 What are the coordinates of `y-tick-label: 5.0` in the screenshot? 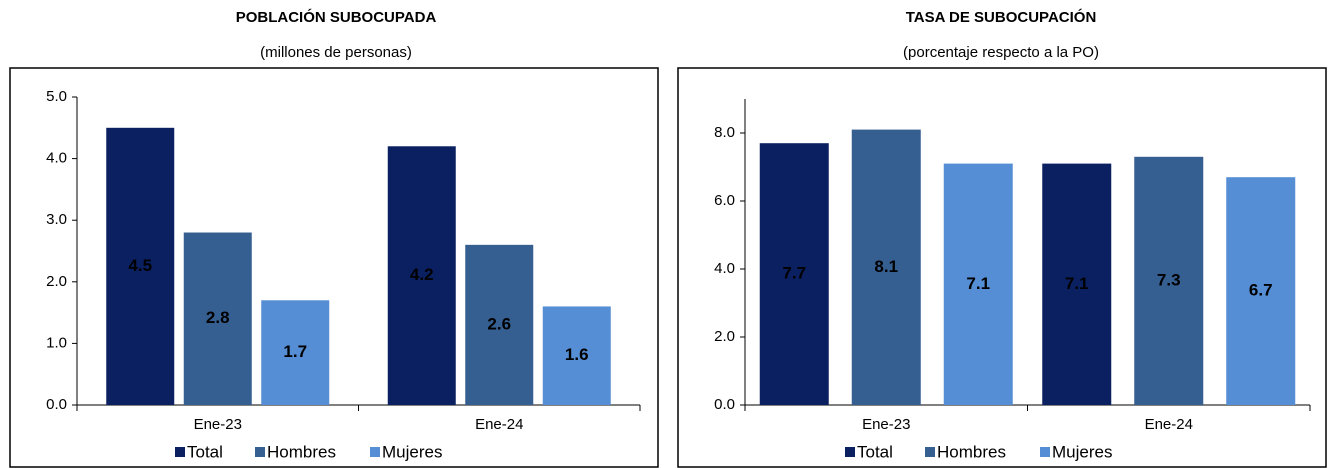 It's located at (56, 96).